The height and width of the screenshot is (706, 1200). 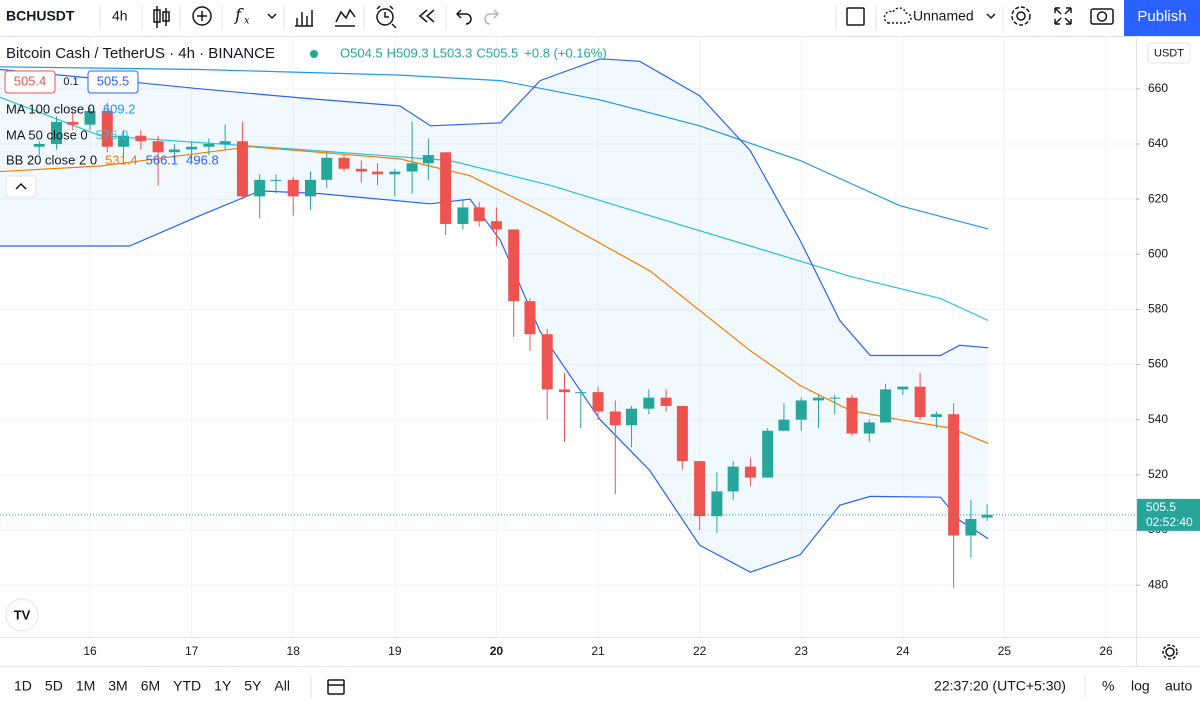 What do you see at coordinates (1178, 686) in the screenshot?
I see `scale-option: auto` at bounding box center [1178, 686].